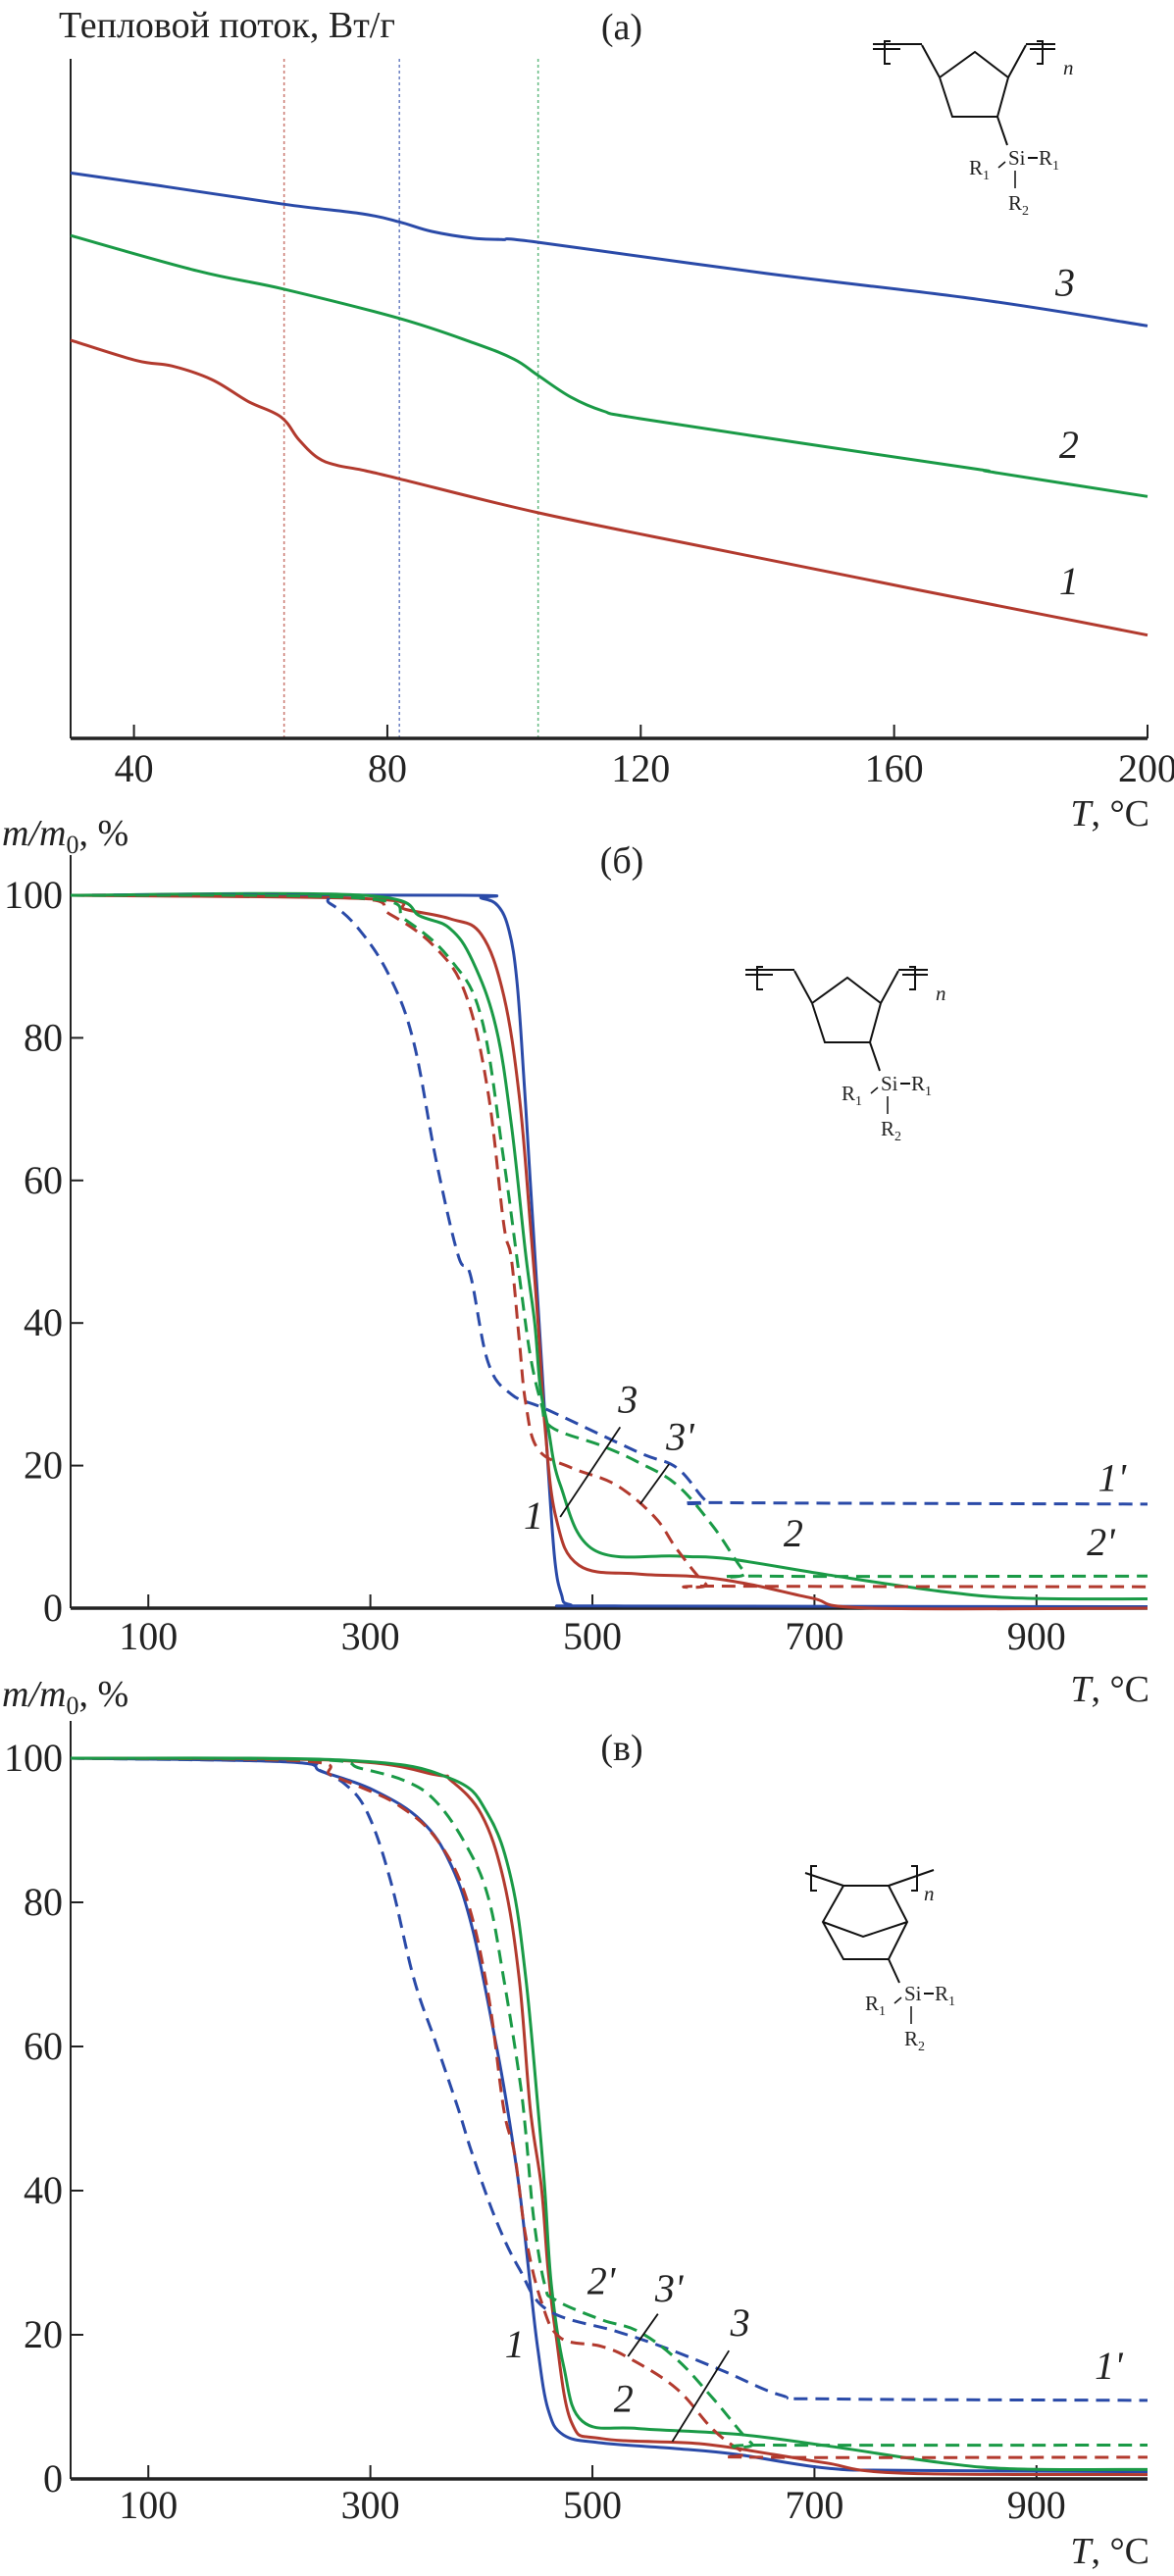  Describe the element at coordinates (622, 861) in the screenshot. I see `panel-b-label: (б)` at that location.